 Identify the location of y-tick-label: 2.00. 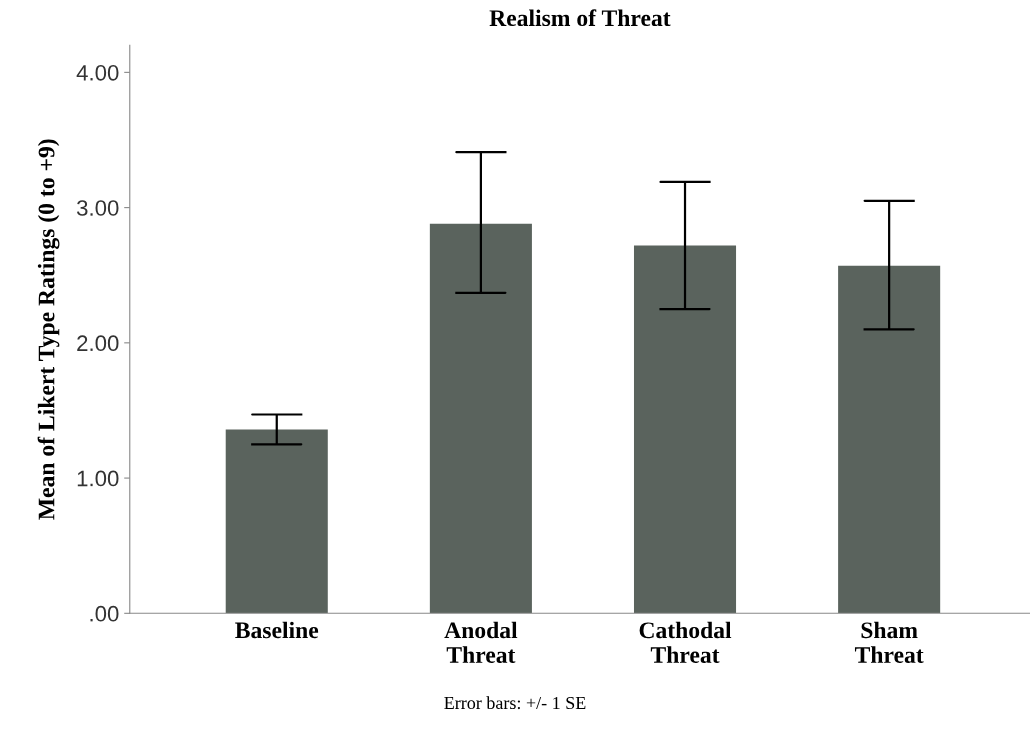
(98, 343).